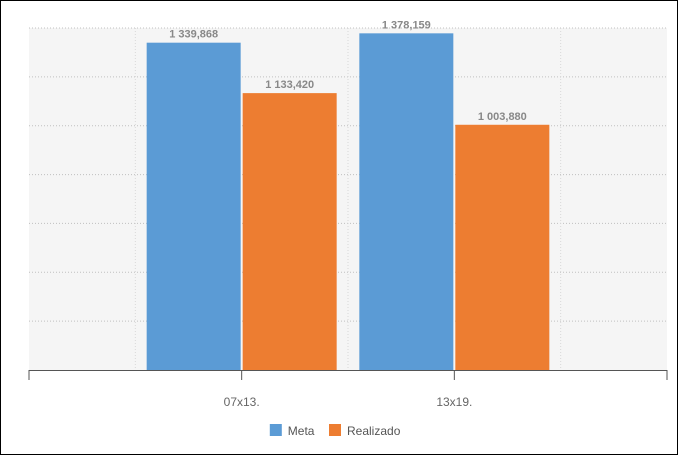 Image resolution: width=678 pixels, height=455 pixels. Describe the element at coordinates (348, 389) in the screenshot. I see `axis-layer: 07x13. 13x19.` at that location.